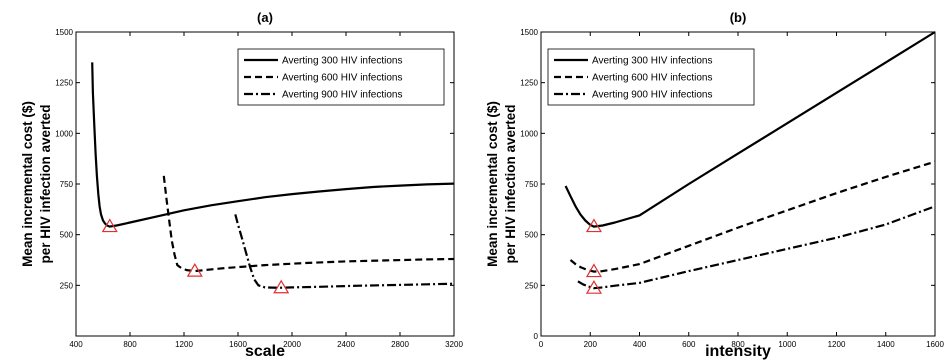 The width and height of the screenshot is (948, 360). What do you see at coordinates (45, 183) in the screenshot?
I see `chart-a-y-axis-label-line2: per HIV infection averted` at bounding box center [45, 183].